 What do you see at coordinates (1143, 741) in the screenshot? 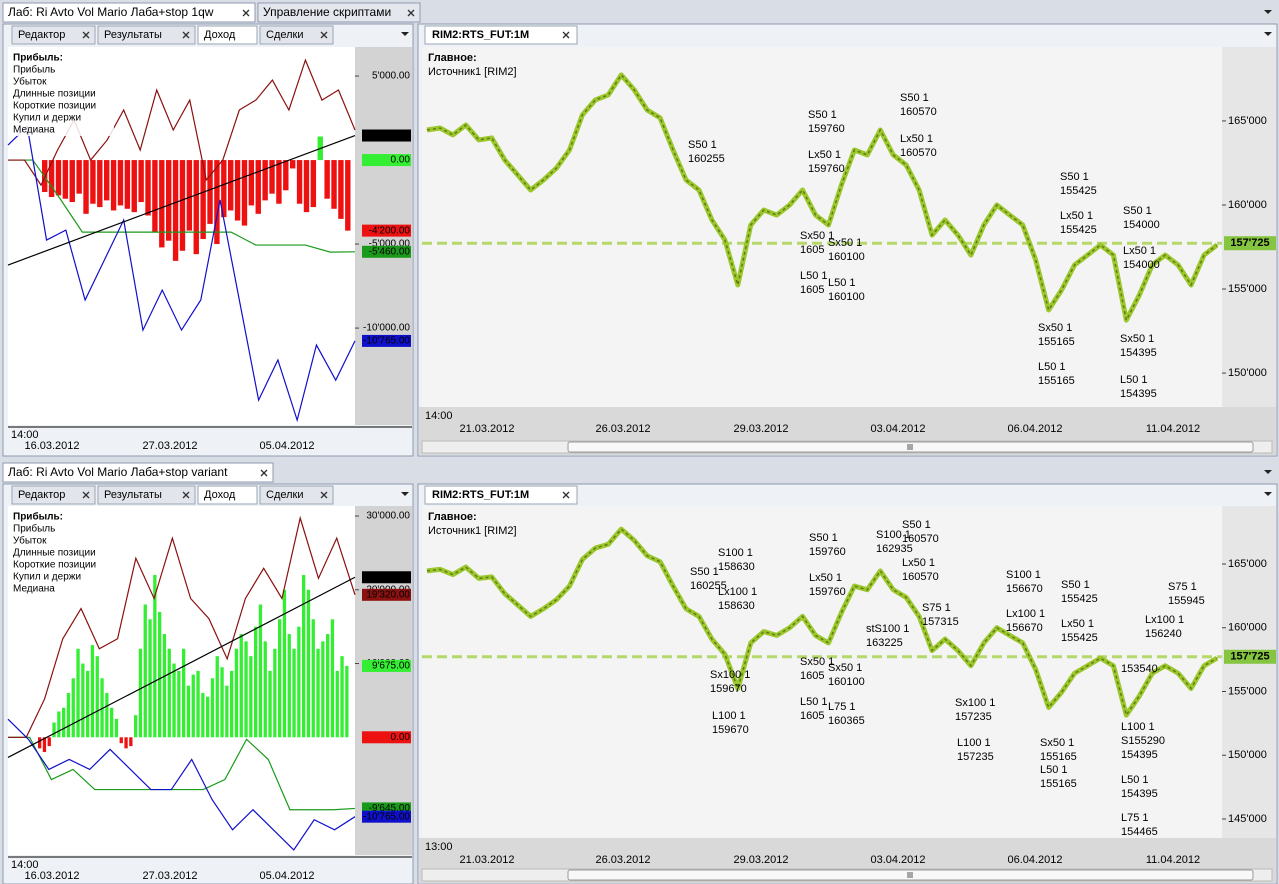
I see `trade-label: S155290` at bounding box center [1143, 741].